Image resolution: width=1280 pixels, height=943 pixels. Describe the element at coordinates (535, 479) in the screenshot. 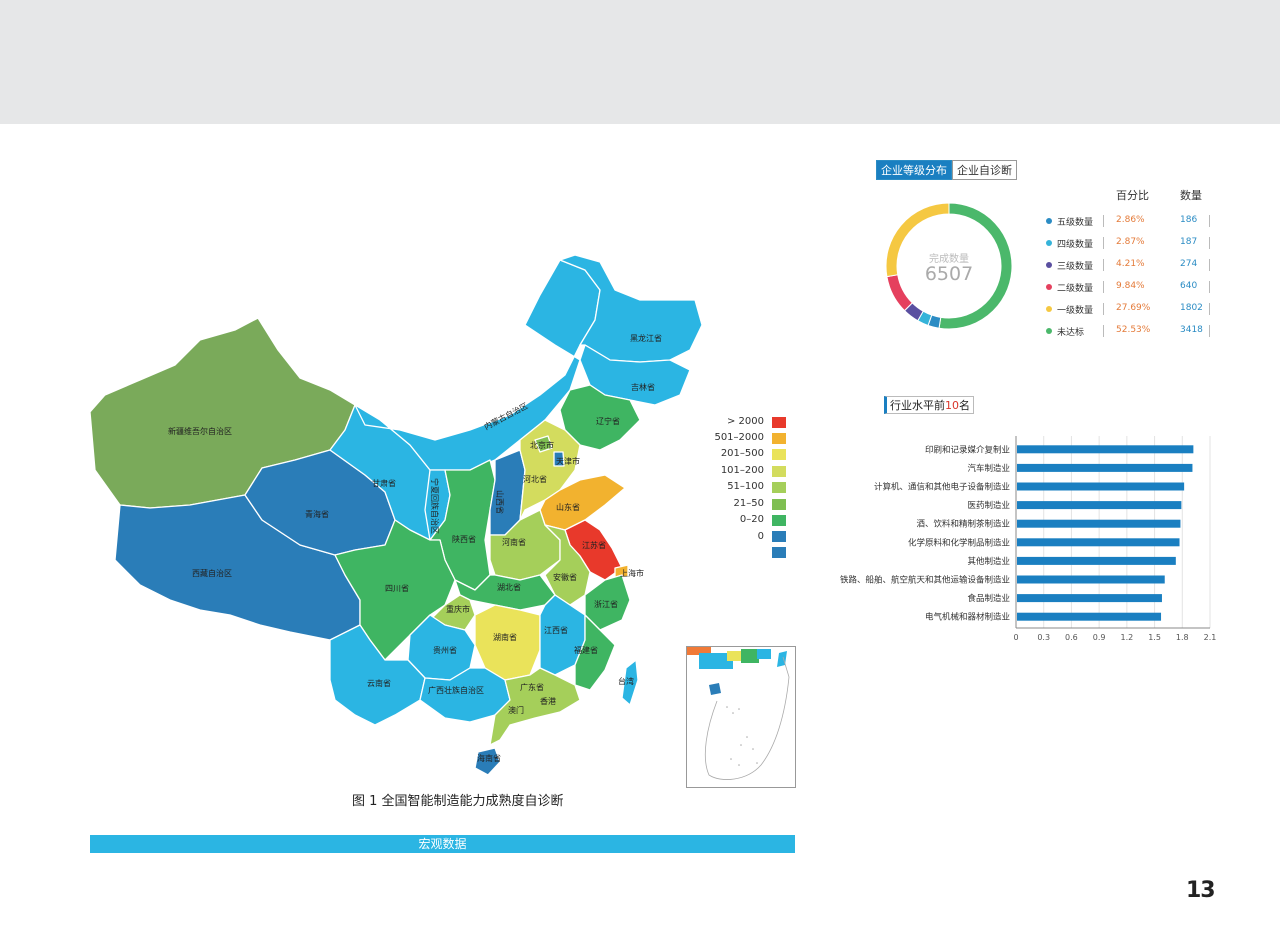

I see `label-hebei: 河北省` at that location.